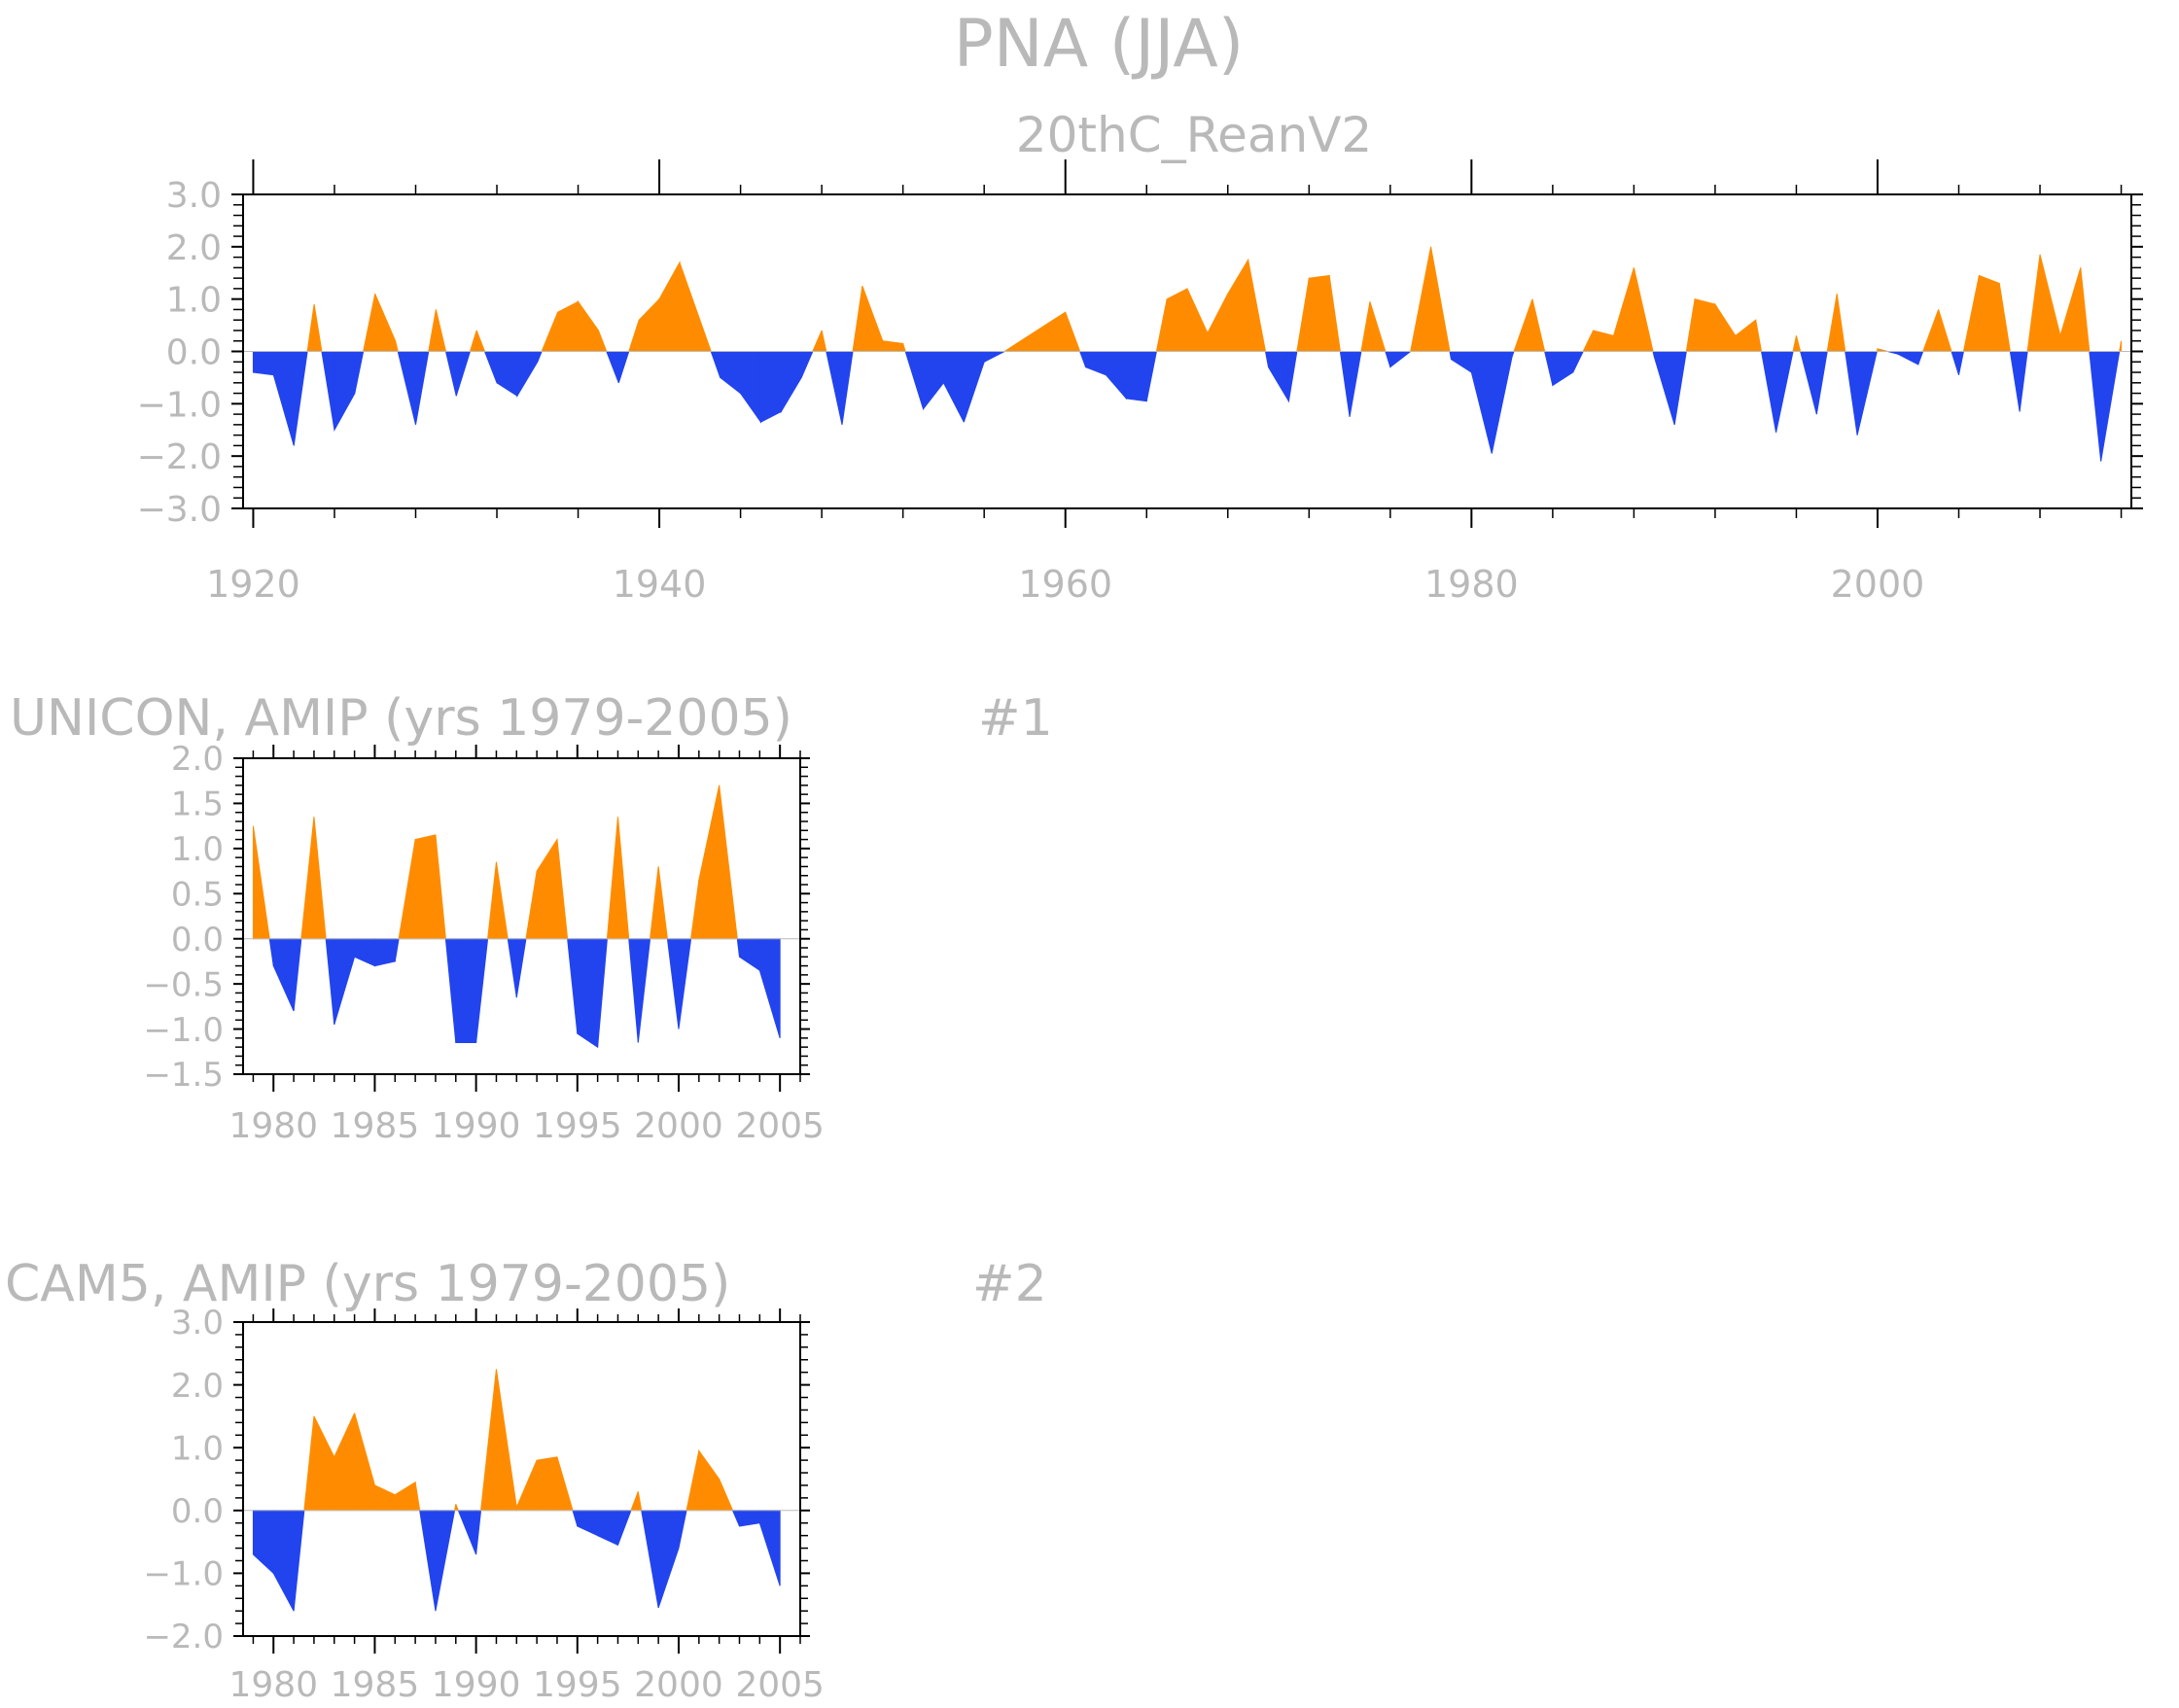  I want to click on panel-label: #1, so click(1015, 718).